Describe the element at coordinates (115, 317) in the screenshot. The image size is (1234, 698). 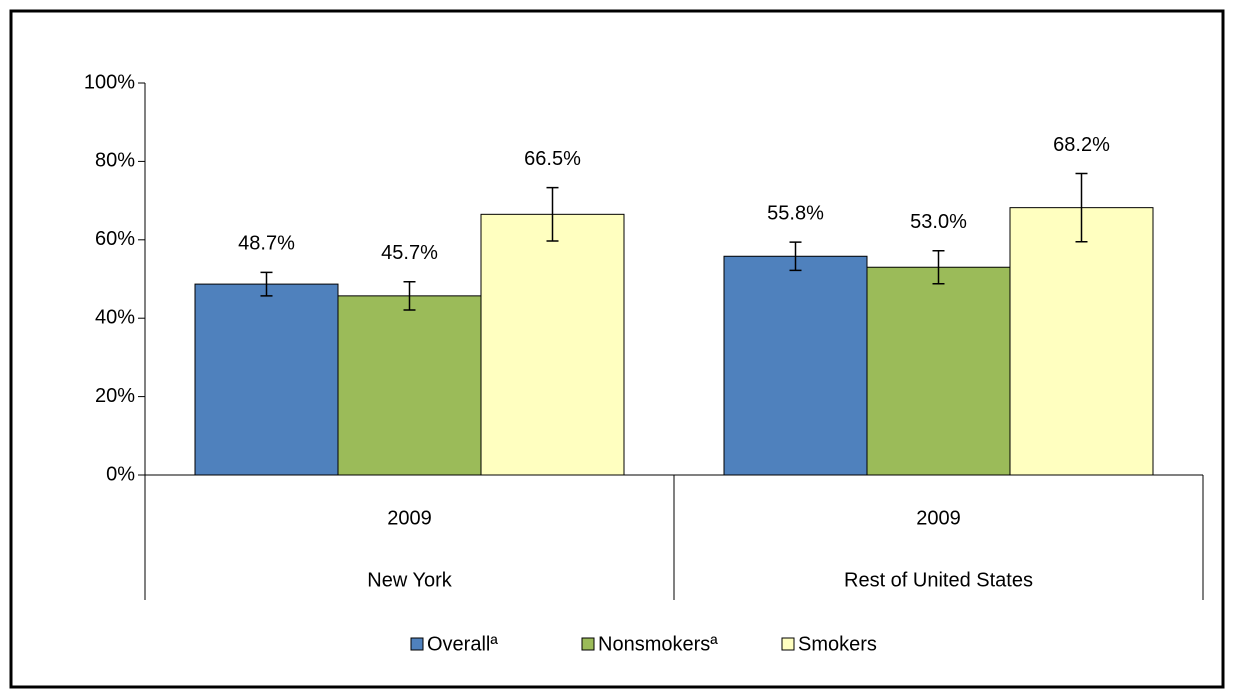
I see `y-tick-label: 40%` at that location.